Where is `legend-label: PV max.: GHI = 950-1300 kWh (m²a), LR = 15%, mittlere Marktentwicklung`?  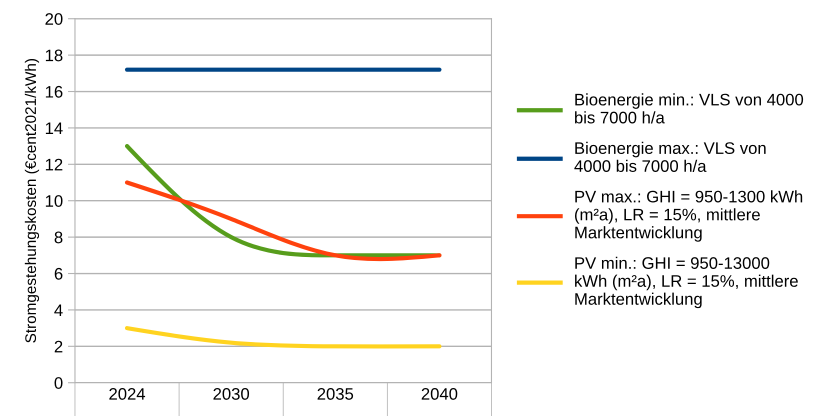 legend-label: PV max.: GHI = 950-1300 kWh (m²a), LR = 15%, mittlere Marktentwicklung is located at coordinates (688, 216).